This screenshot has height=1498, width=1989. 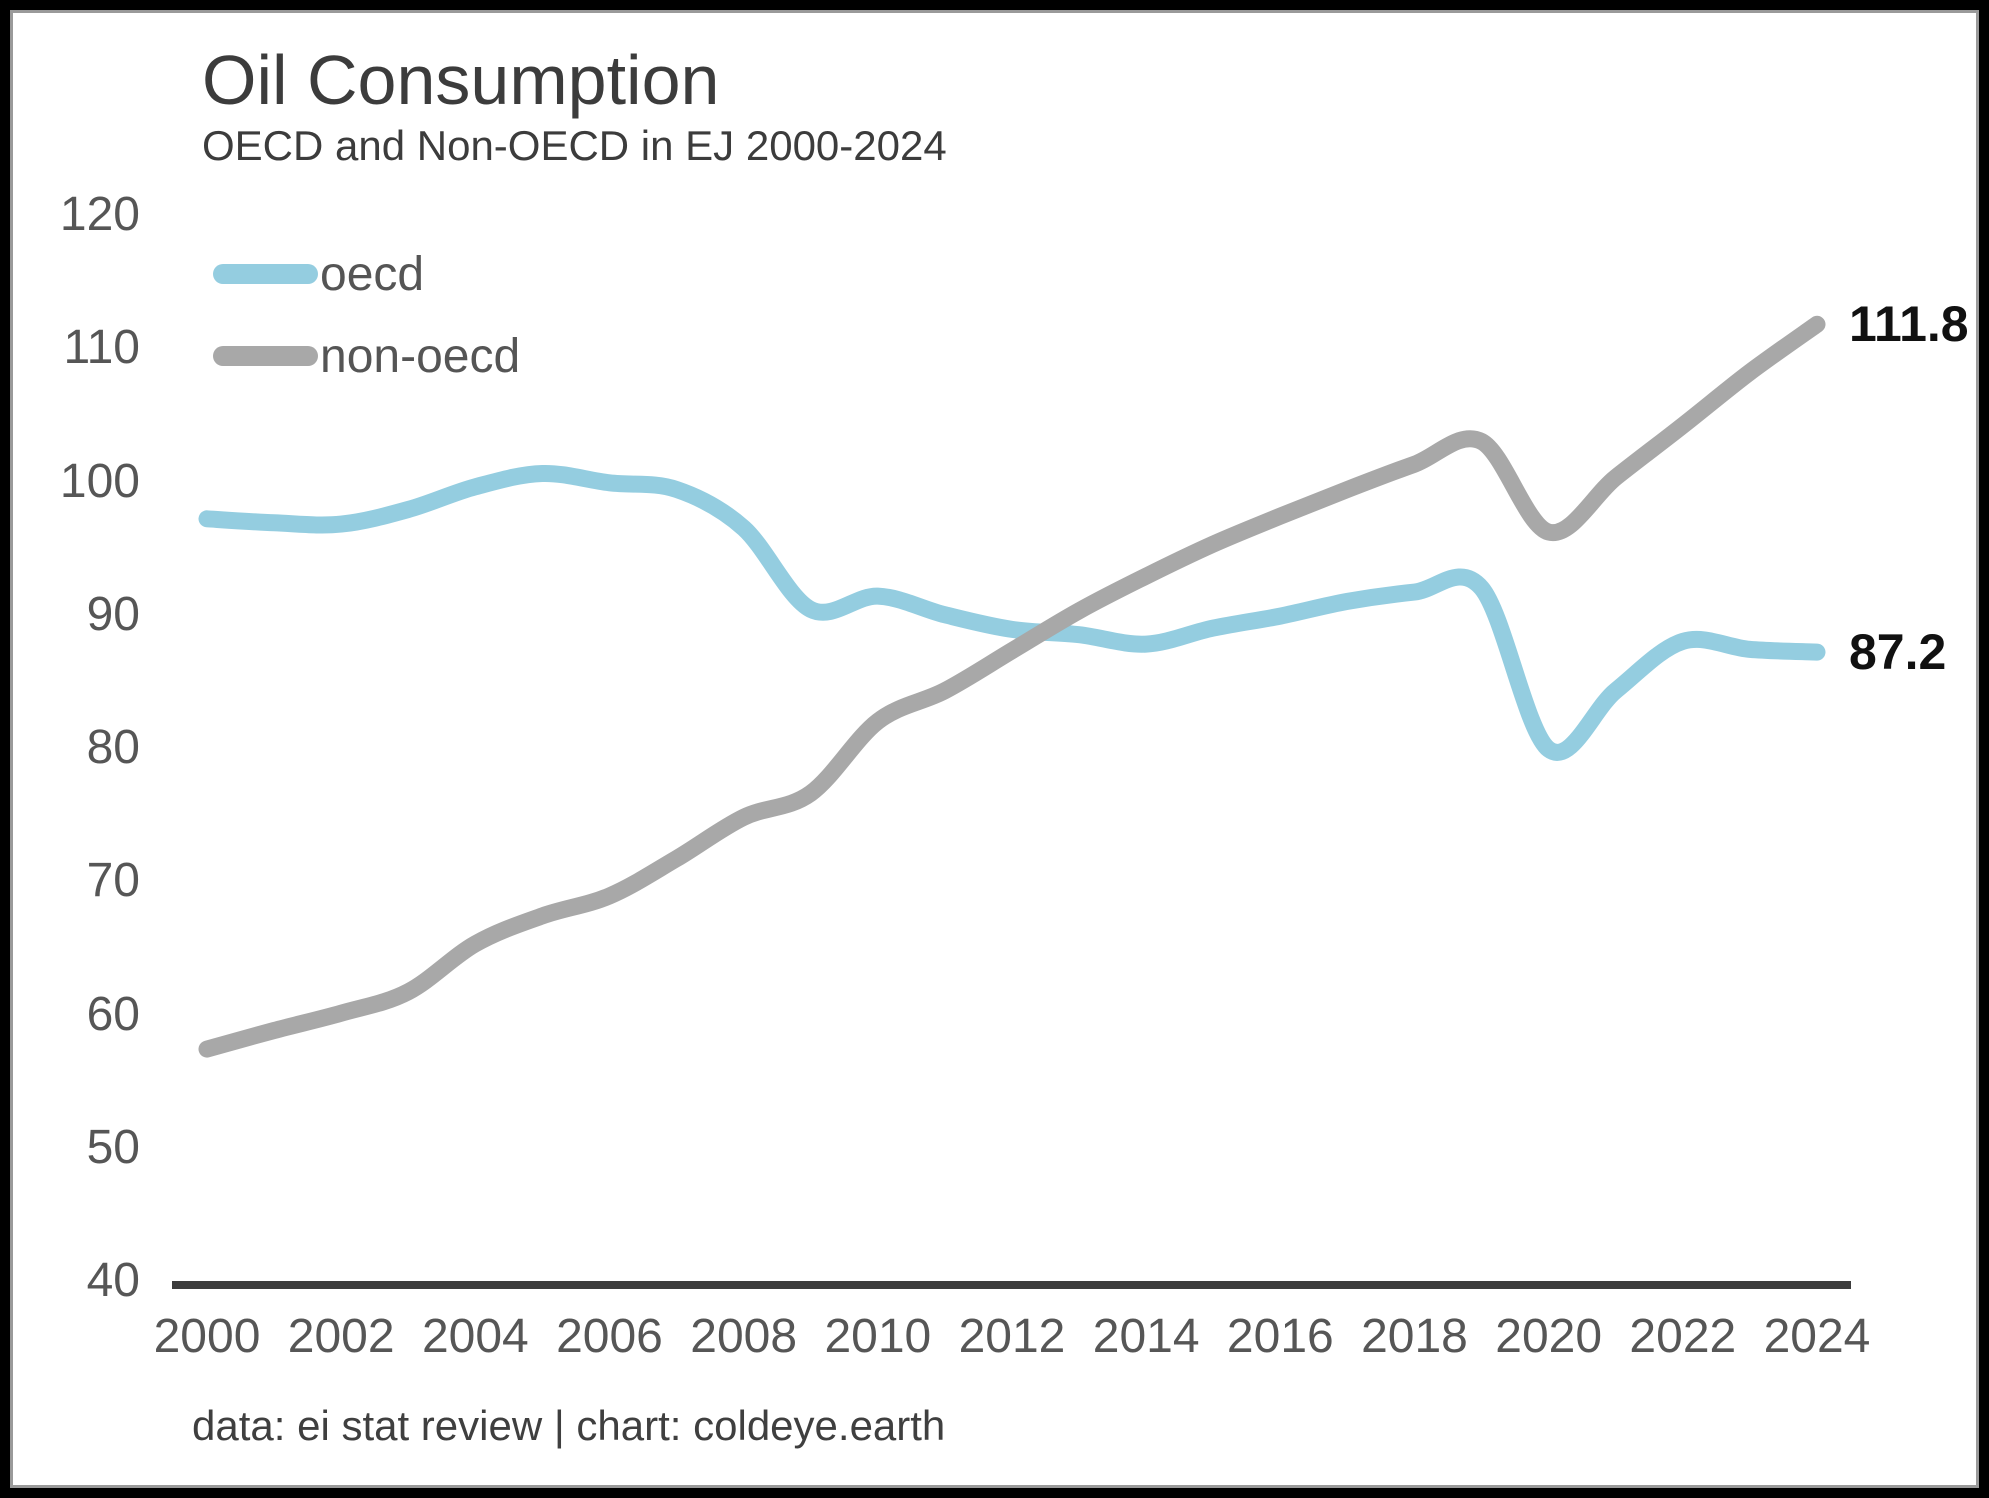 What do you see at coordinates (1414, 1336) in the screenshot?
I see `x-tick-label: 2018` at bounding box center [1414, 1336].